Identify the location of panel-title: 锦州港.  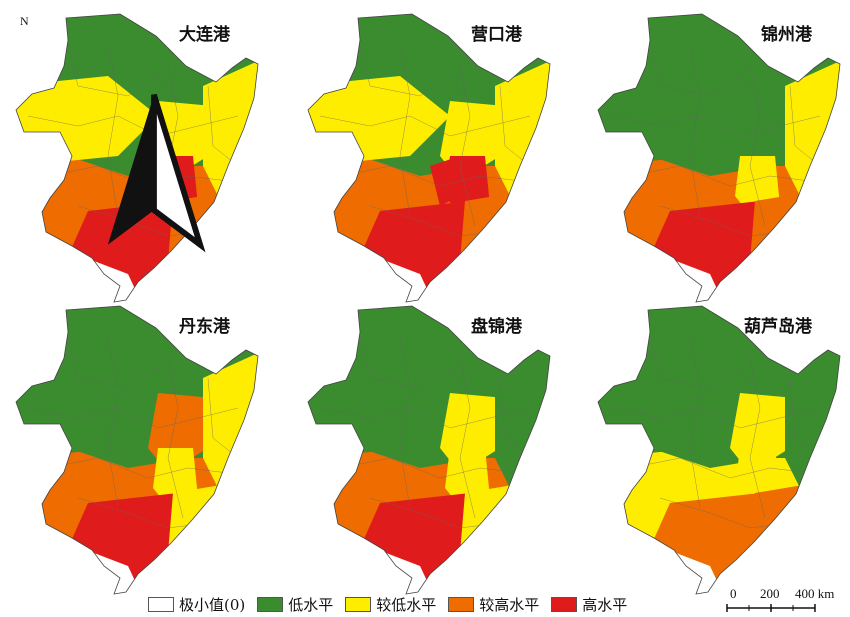
(786, 35).